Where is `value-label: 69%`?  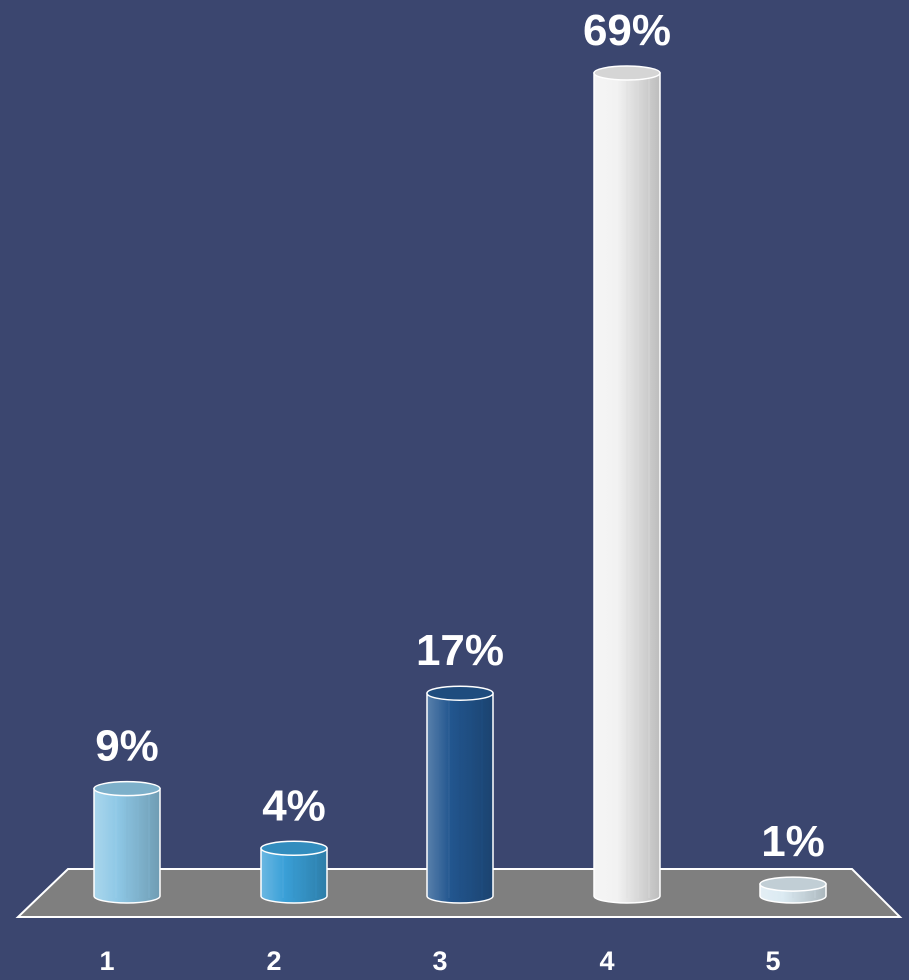 value-label: 69% is located at coordinates (627, 30).